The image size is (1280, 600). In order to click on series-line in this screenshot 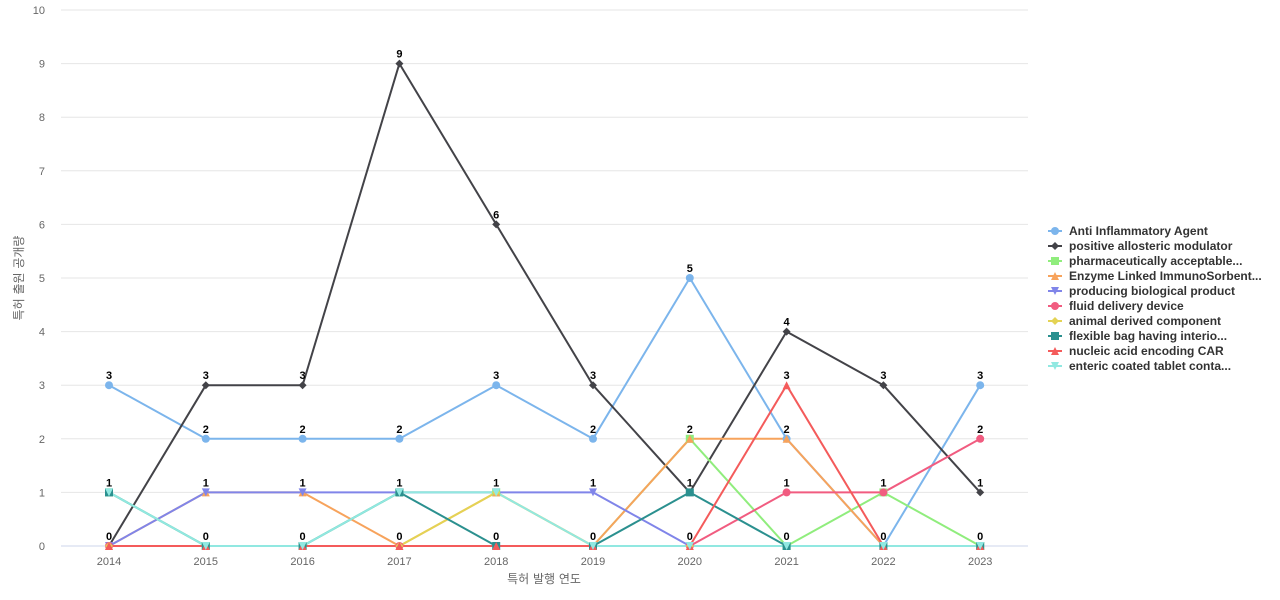, I will do `click(545, 519)`.